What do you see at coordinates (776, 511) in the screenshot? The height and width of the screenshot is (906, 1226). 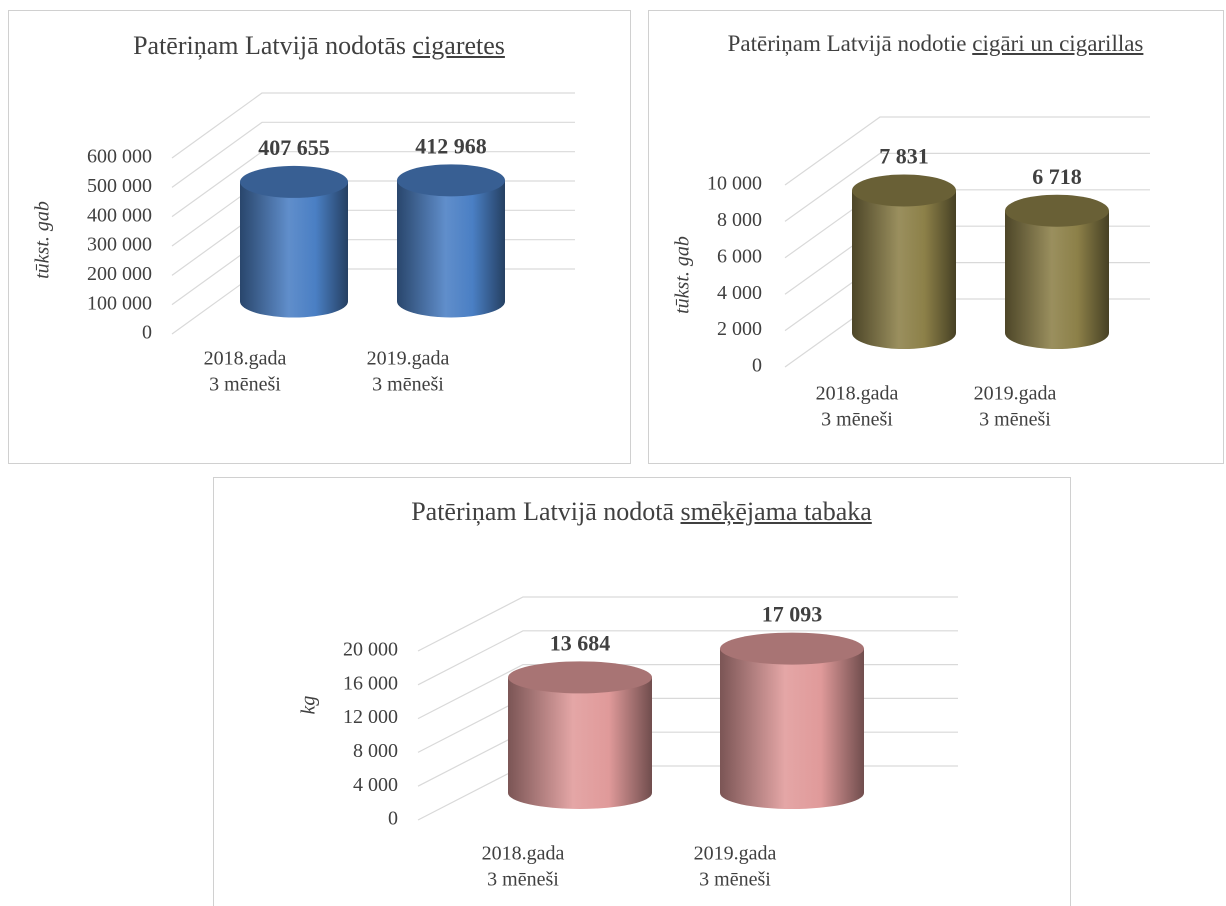 I see `title-underlined: smēķējama tabaka` at bounding box center [776, 511].